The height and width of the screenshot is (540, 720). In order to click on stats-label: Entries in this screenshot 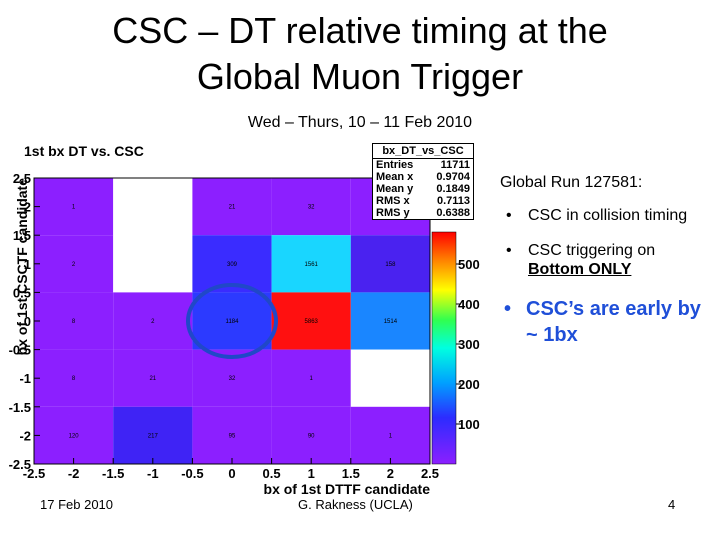, I will do `click(395, 165)`.